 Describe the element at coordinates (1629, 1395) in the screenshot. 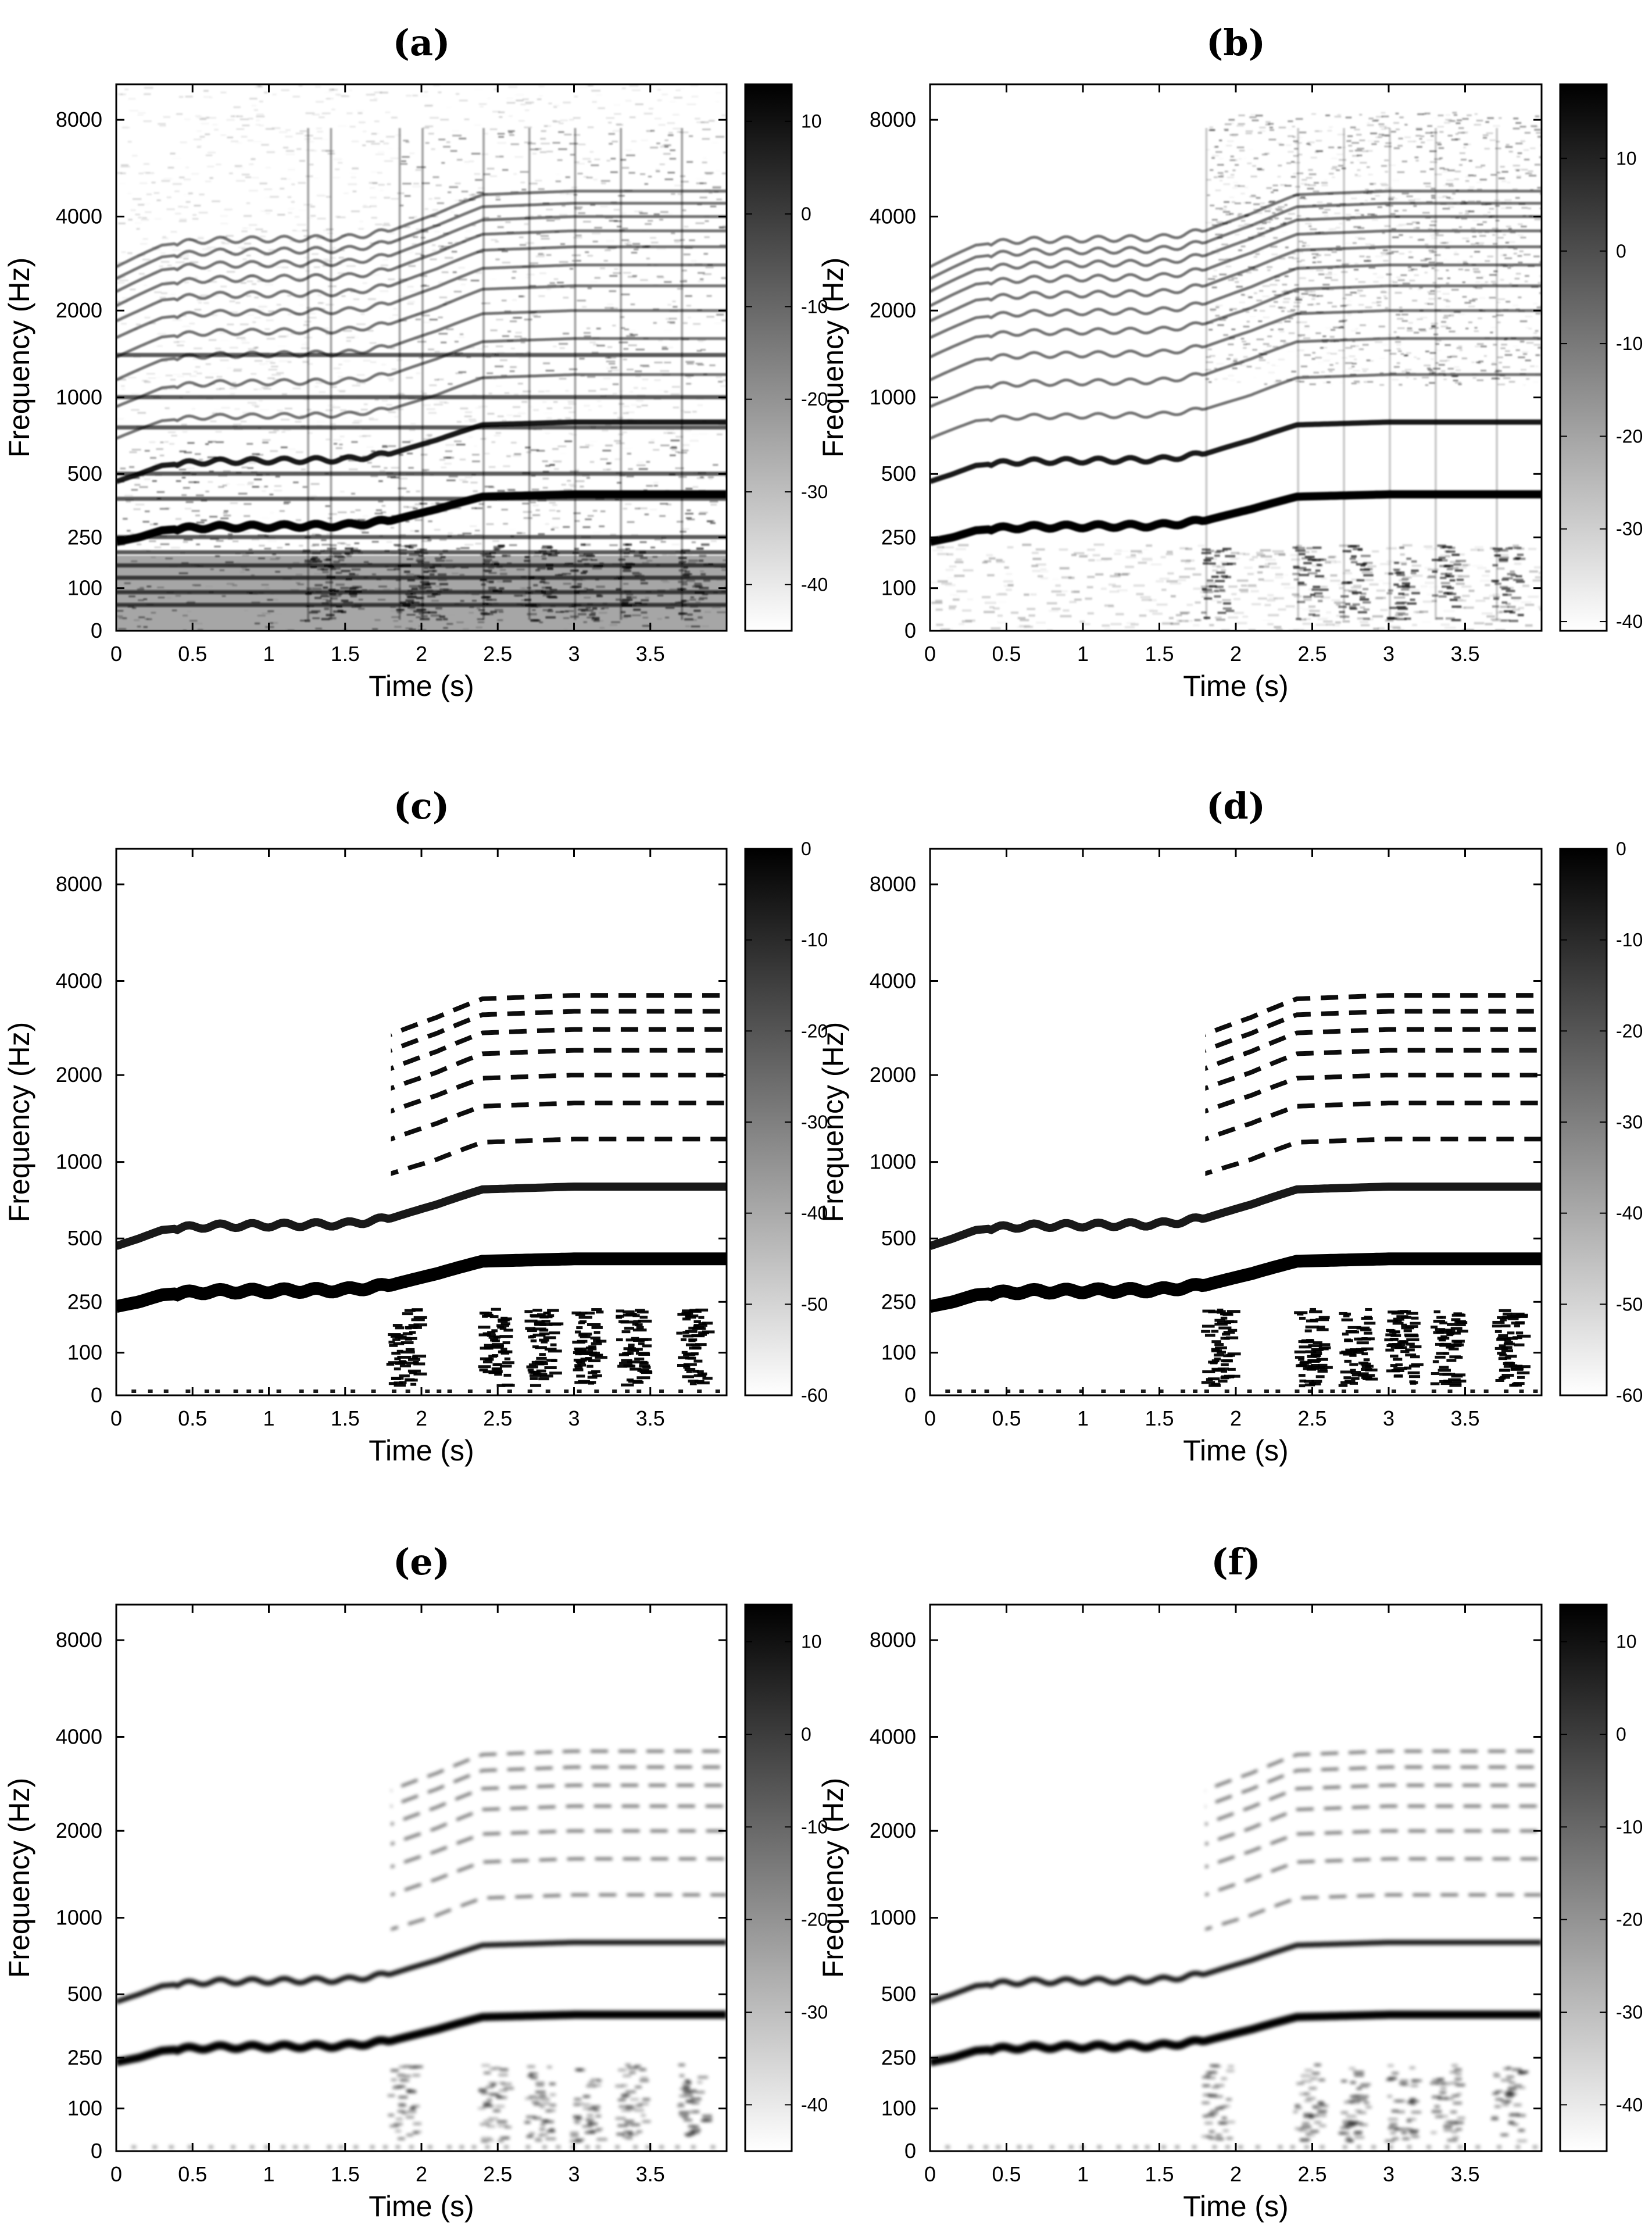

I see `colorbar-tick-label: -60` at that location.